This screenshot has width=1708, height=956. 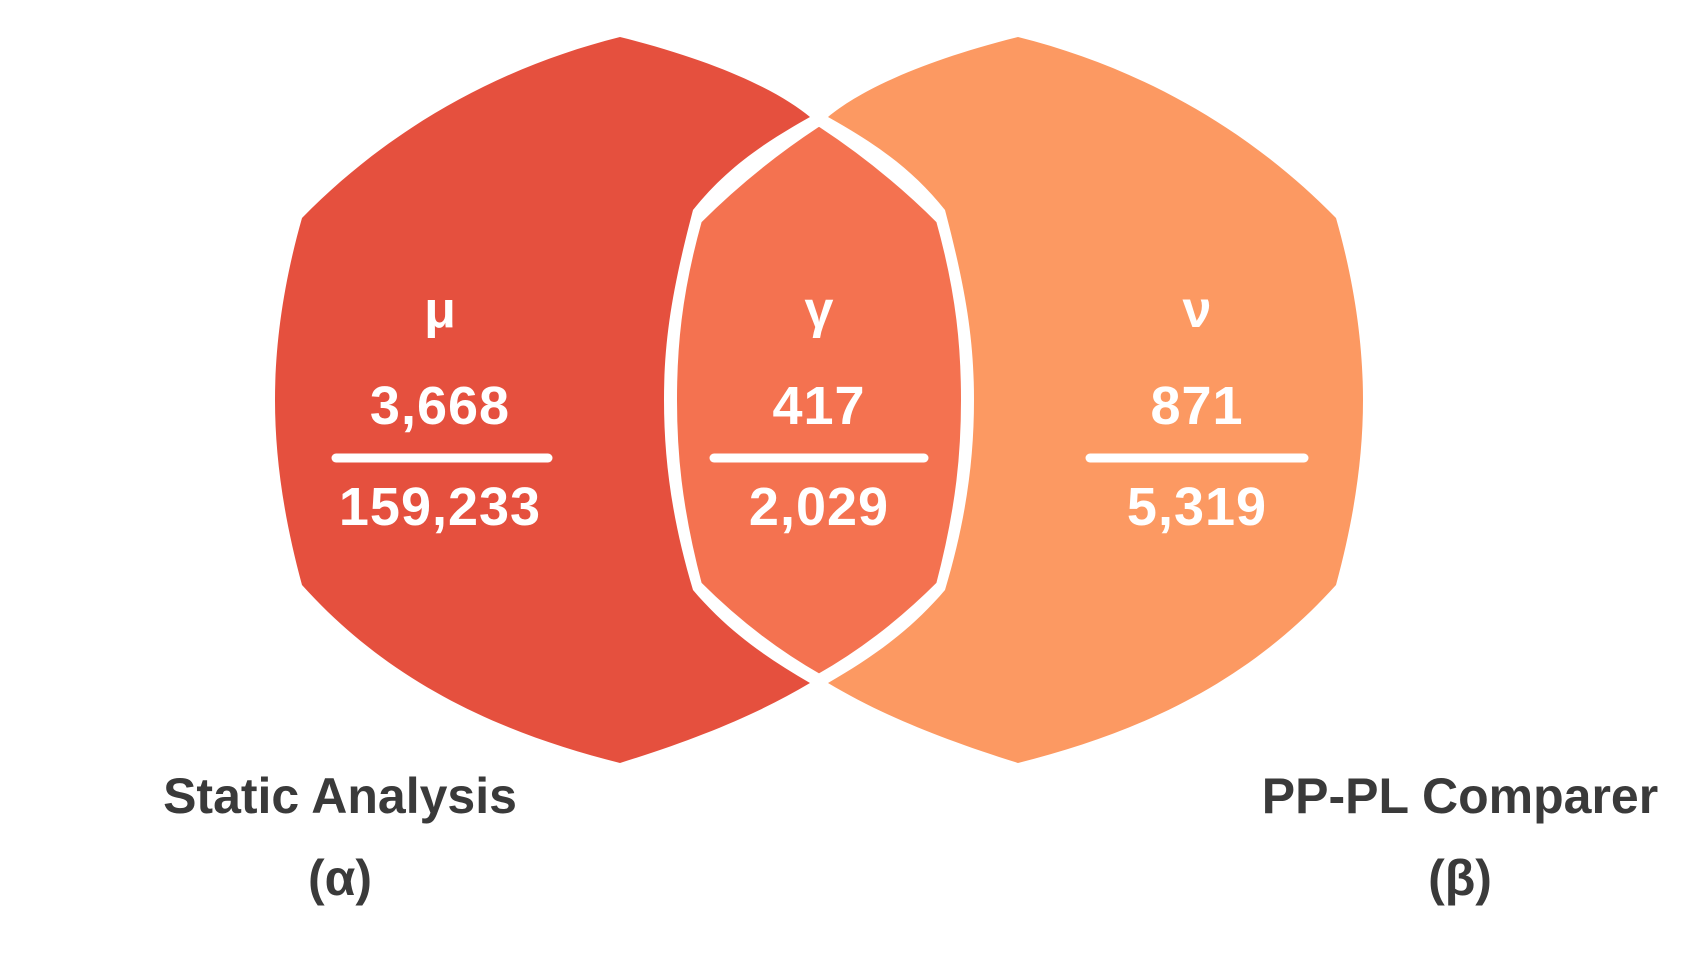 What do you see at coordinates (1460, 878) in the screenshot?
I see `set-symbol-beta: (β)` at bounding box center [1460, 878].